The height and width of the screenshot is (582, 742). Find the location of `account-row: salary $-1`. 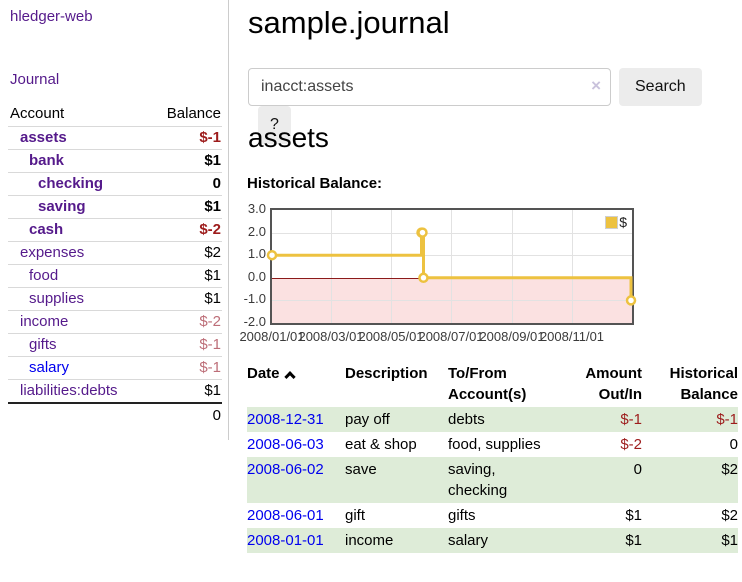

account-row: salary $-1 is located at coordinates (115, 368).